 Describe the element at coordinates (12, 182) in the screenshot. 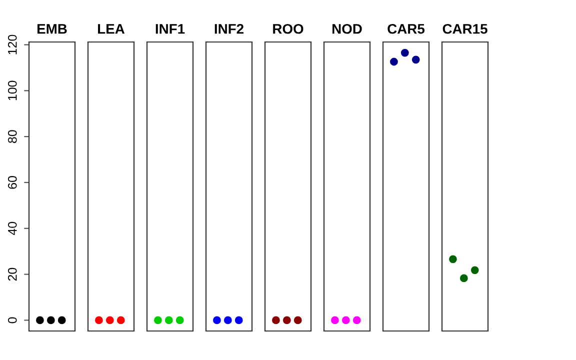

I see `y-tick-label: 60` at that location.